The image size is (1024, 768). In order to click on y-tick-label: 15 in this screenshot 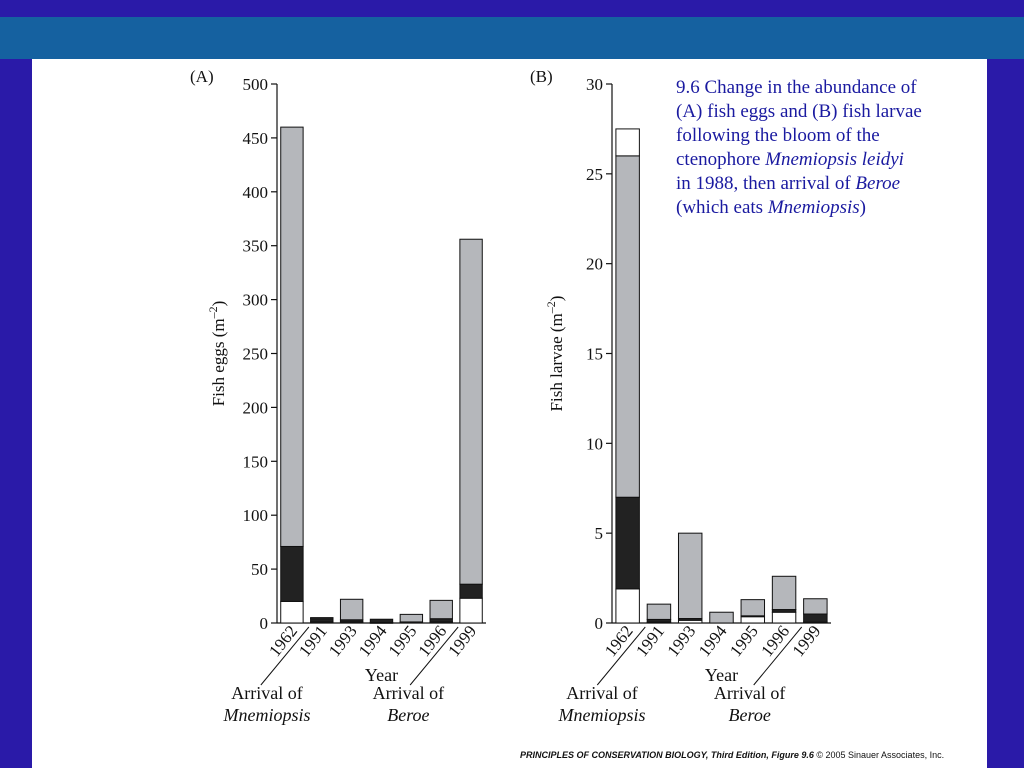, I will do `click(594, 354)`.